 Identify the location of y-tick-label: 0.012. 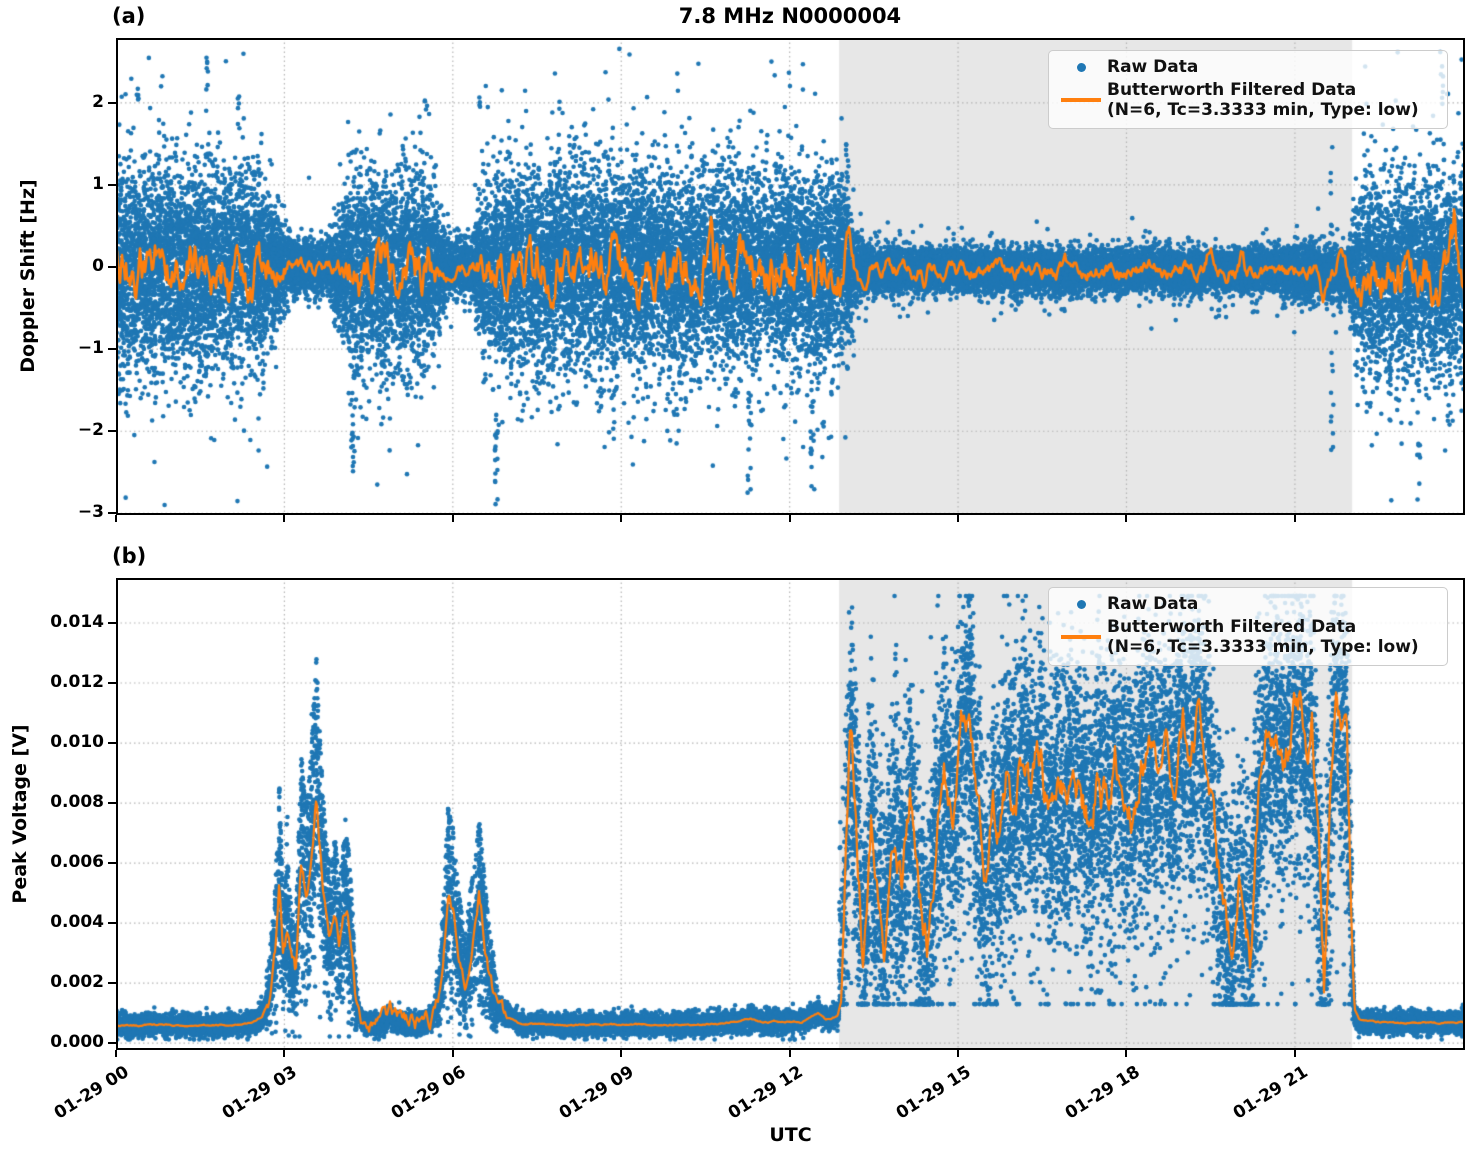
(77, 682).